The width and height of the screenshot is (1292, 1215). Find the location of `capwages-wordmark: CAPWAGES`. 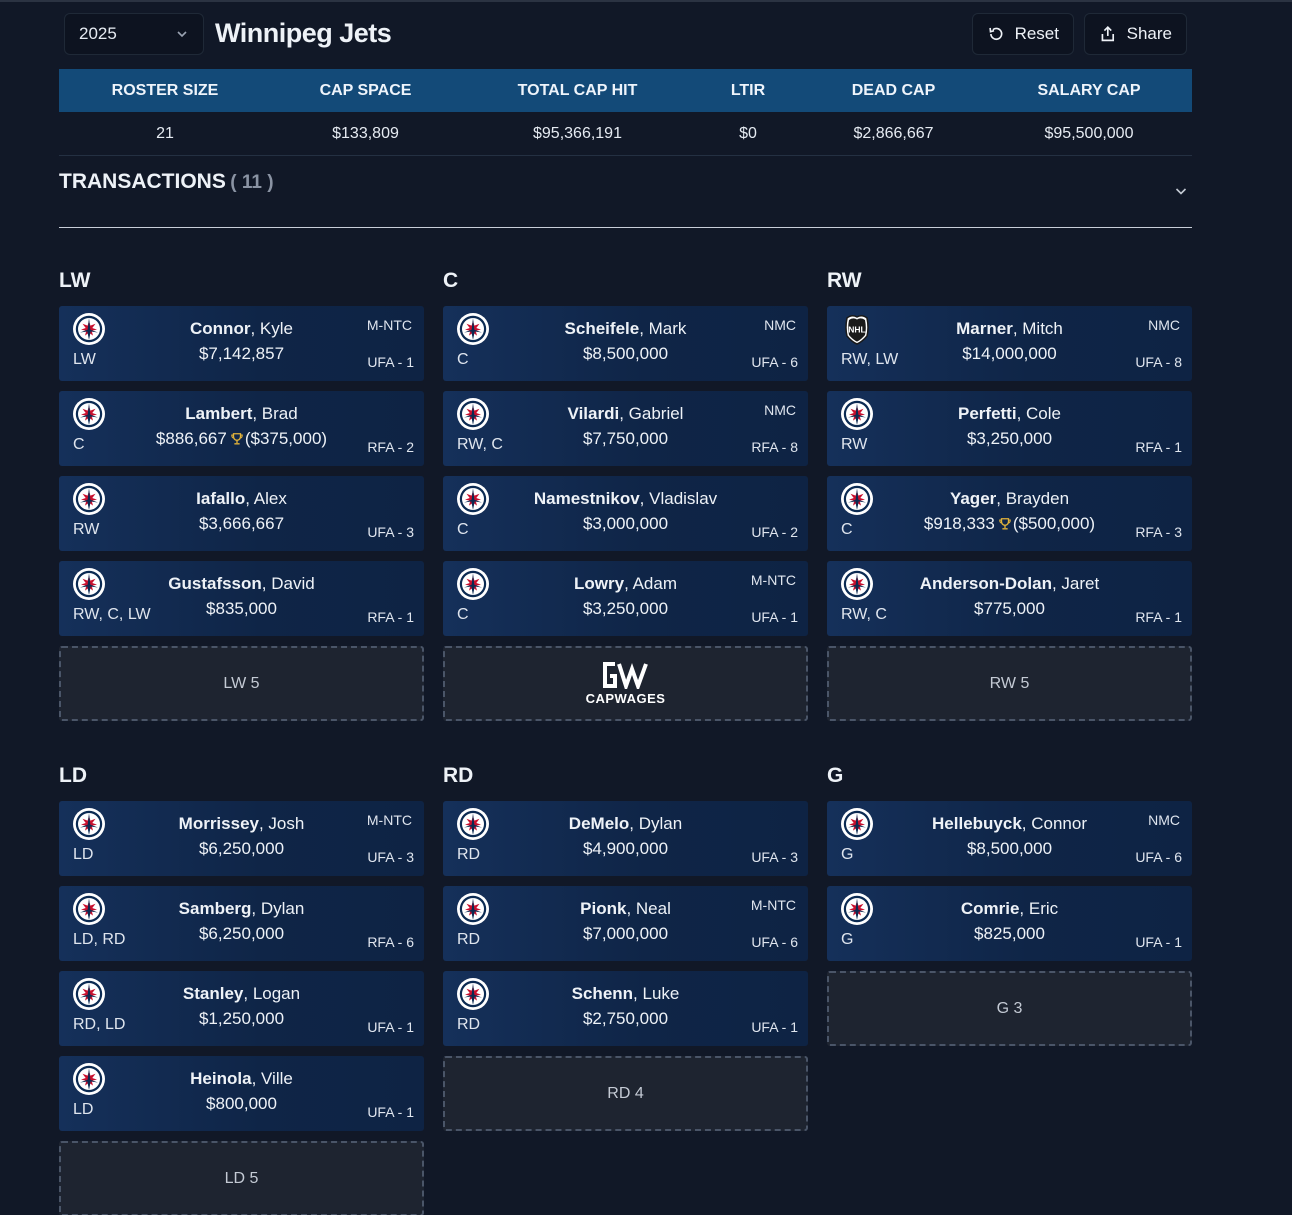

capwages-wordmark: CAPWAGES is located at coordinates (625, 698).